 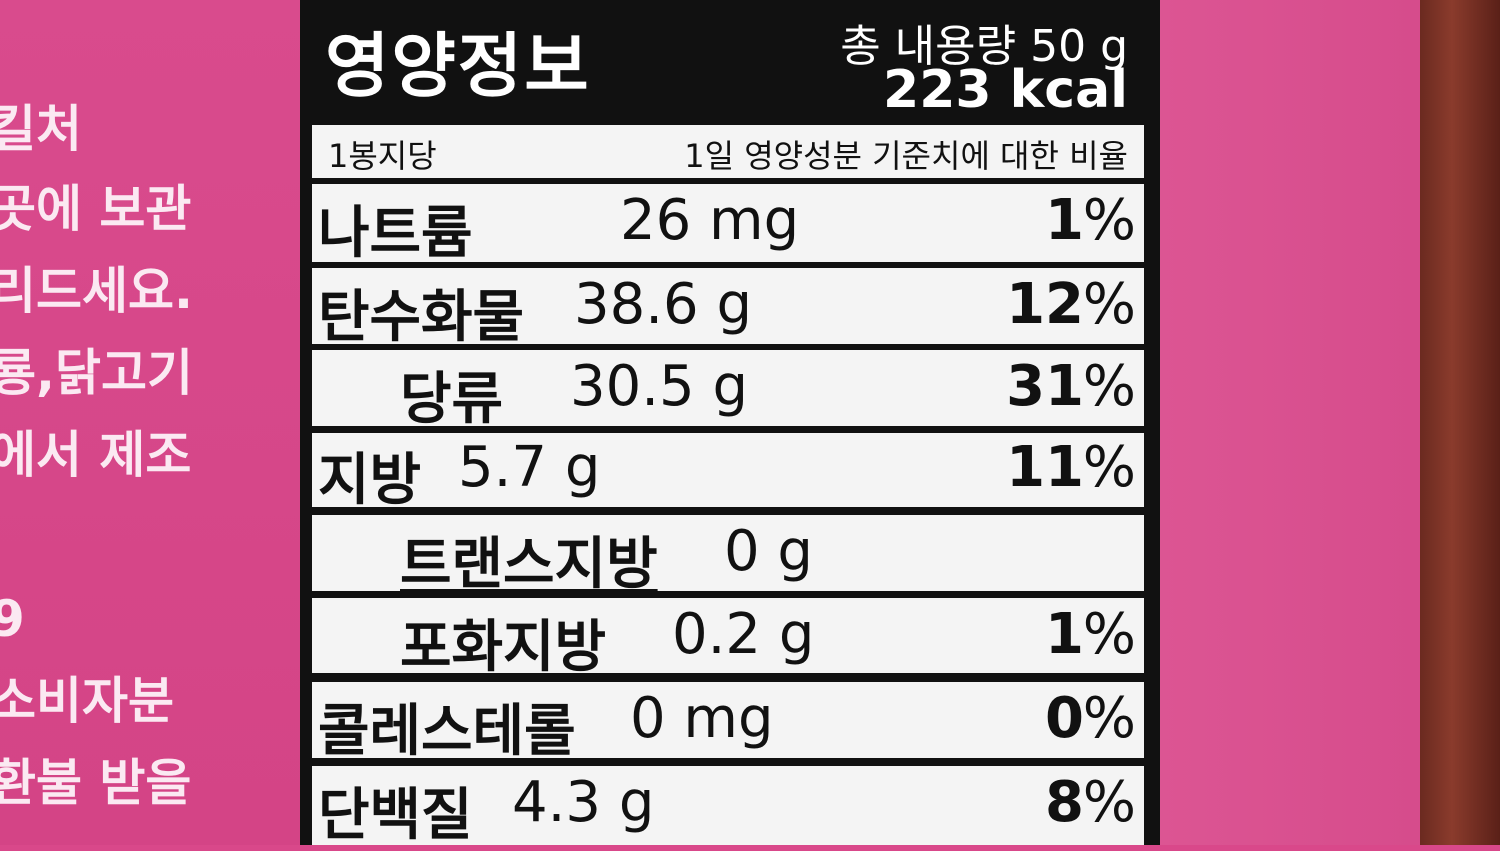 I want to click on side-text-line: 킬처, so click(x=41, y=129).